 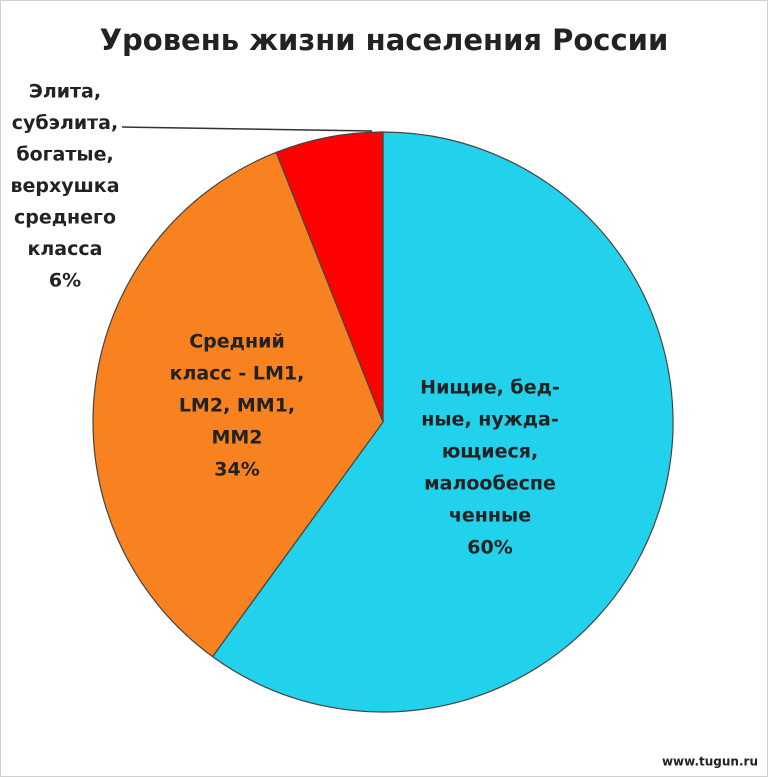 What do you see at coordinates (490, 452) in the screenshot?
I see `slice-label: ющиеся,` at bounding box center [490, 452].